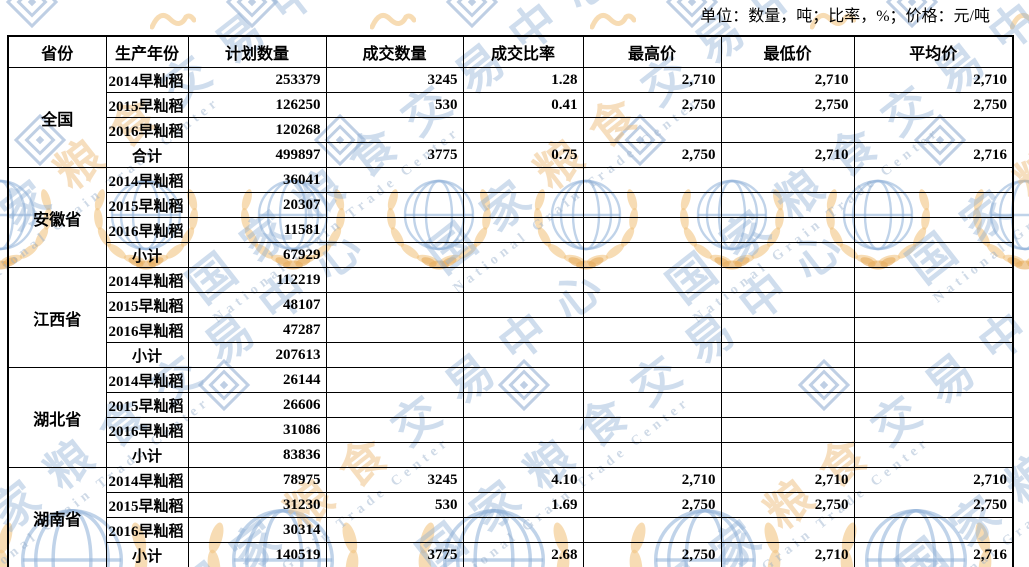  I want to click on cell-planned-qty: 253379, so click(257, 80).